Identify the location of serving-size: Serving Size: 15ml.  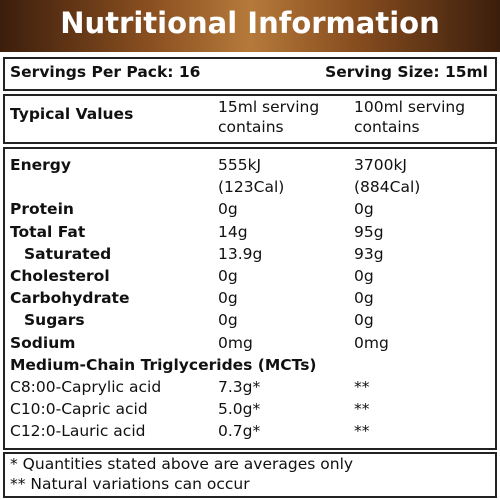
(406, 72).